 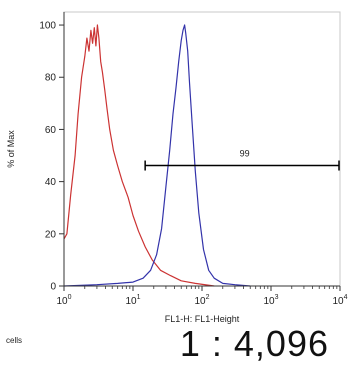 What do you see at coordinates (254, 343) in the screenshot?
I see `dilution-ratio: 1 : 4,096` at bounding box center [254, 343].